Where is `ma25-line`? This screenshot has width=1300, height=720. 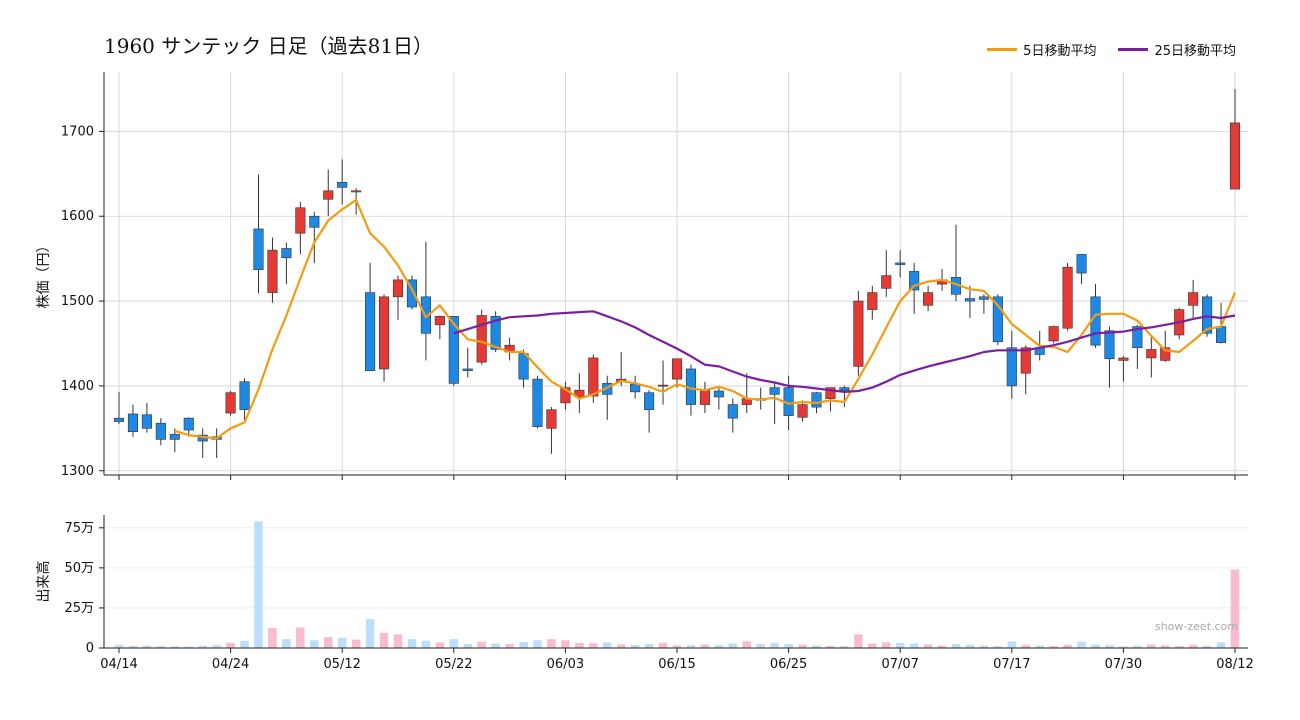
ma25-line is located at coordinates (844, 351).